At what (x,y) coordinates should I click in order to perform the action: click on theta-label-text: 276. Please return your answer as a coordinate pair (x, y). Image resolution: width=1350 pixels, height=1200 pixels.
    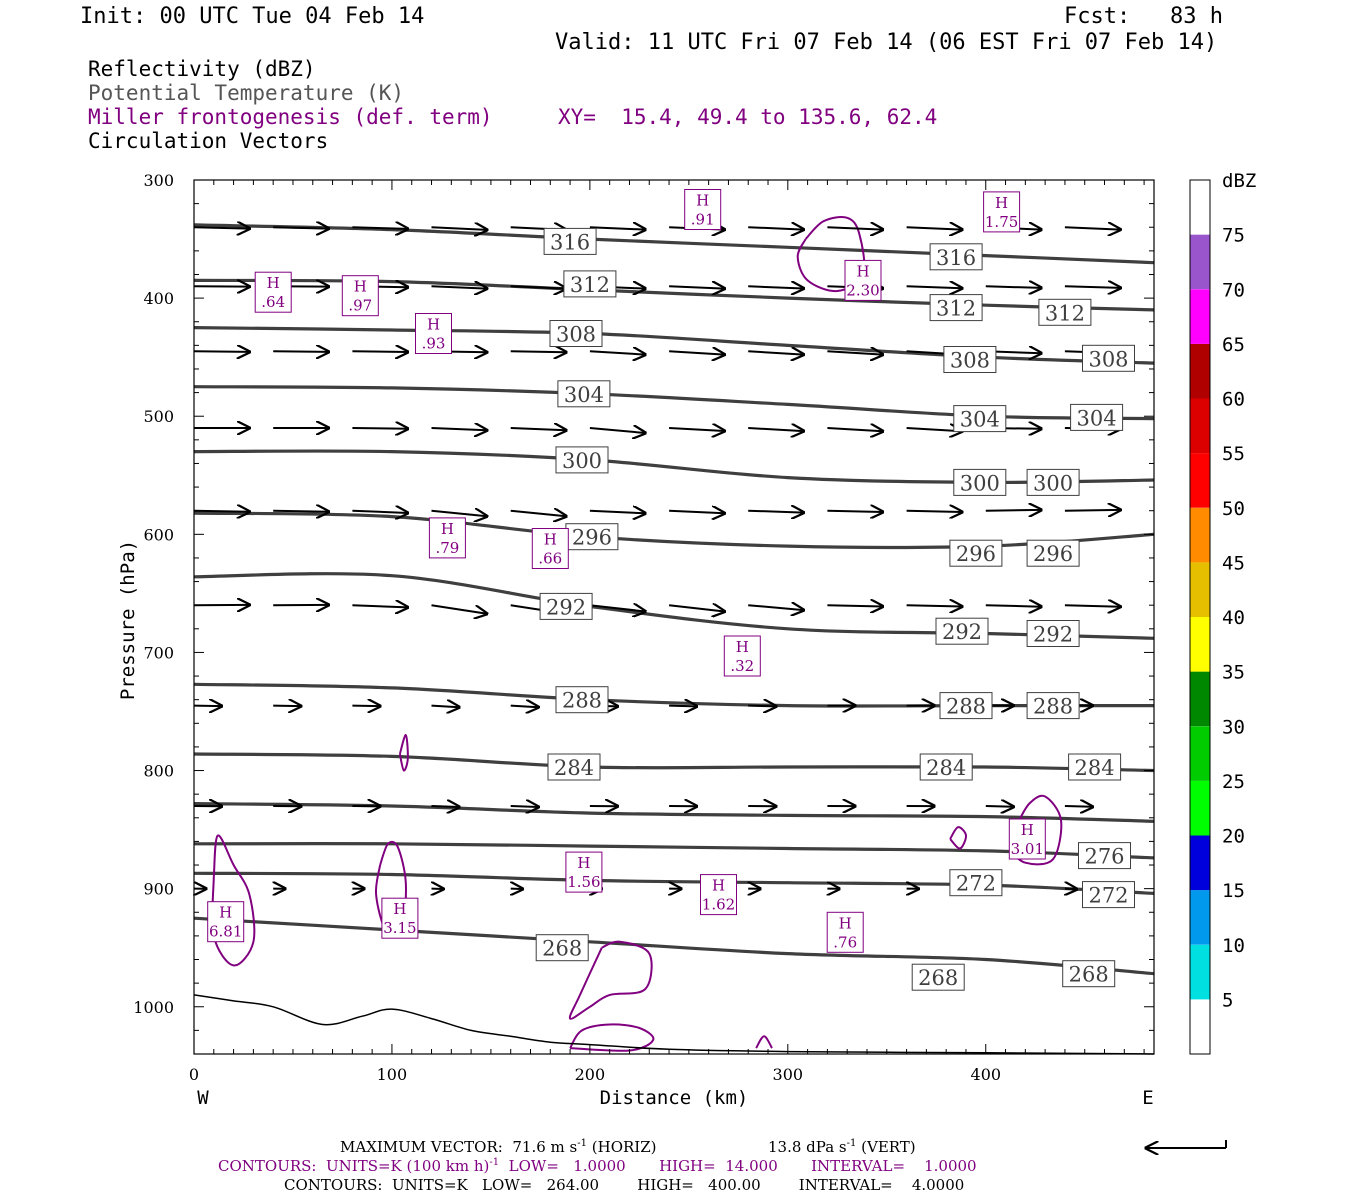
    Looking at the image, I should click on (1104, 857).